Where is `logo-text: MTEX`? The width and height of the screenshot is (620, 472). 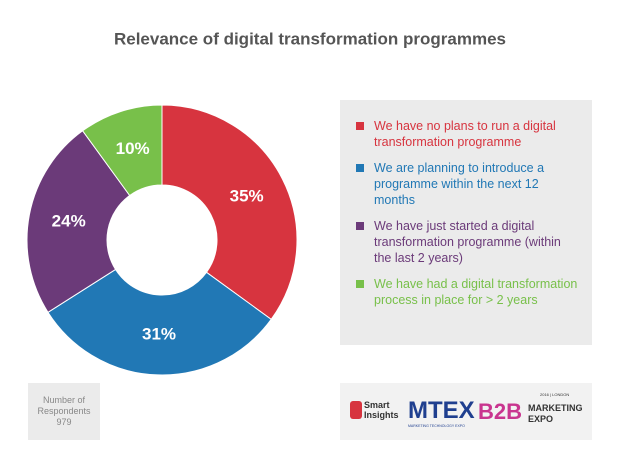
logo-text: MTEX is located at coordinates (441, 410).